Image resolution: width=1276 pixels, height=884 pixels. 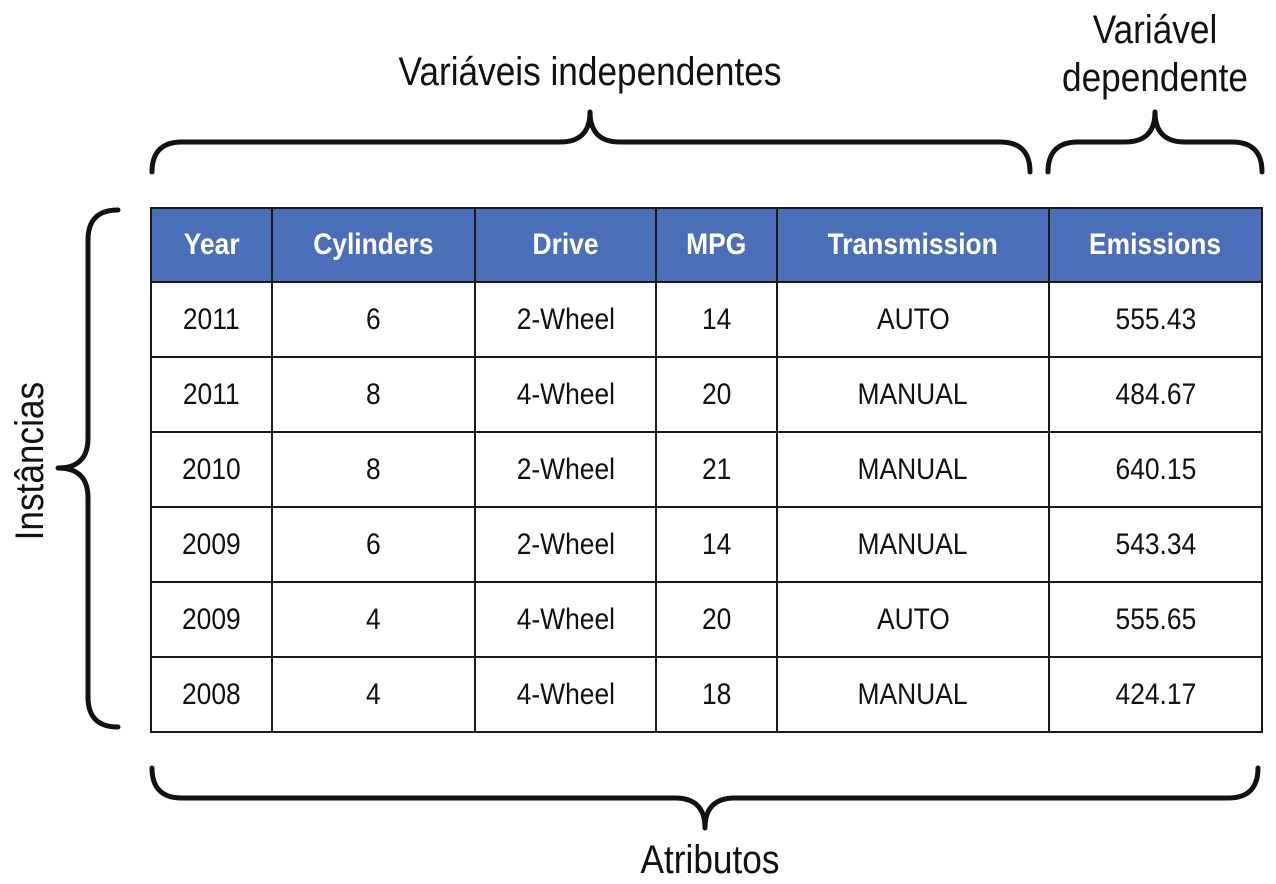 What do you see at coordinates (211, 694) in the screenshot?
I see `cell-year: 2008` at bounding box center [211, 694].